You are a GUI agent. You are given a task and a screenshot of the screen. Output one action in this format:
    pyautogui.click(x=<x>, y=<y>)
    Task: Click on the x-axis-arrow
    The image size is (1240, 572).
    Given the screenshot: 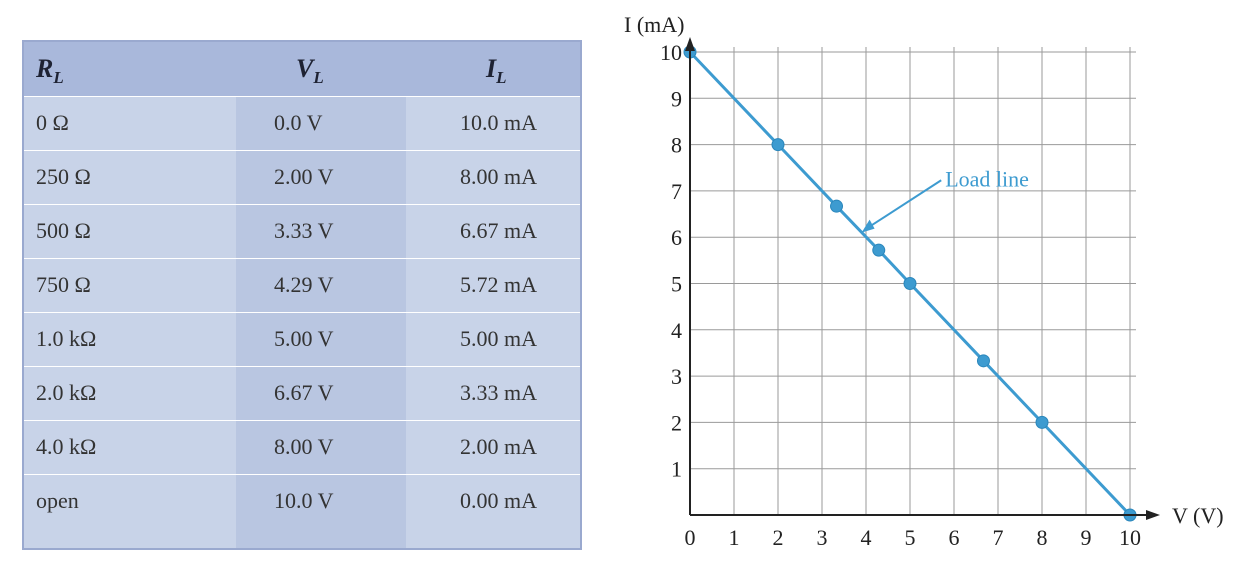 What is the action you would take?
    pyautogui.click(x=1153, y=515)
    